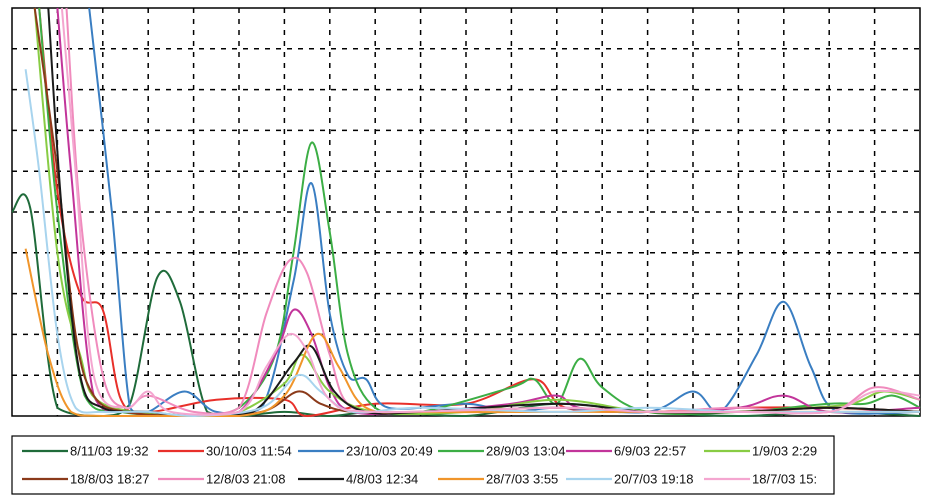 Image resolution: width=932 pixels, height=499 pixels. What do you see at coordinates (650, 451) in the screenshot?
I see `legend-label-4: 6/9/03 22:57` at bounding box center [650, 451].